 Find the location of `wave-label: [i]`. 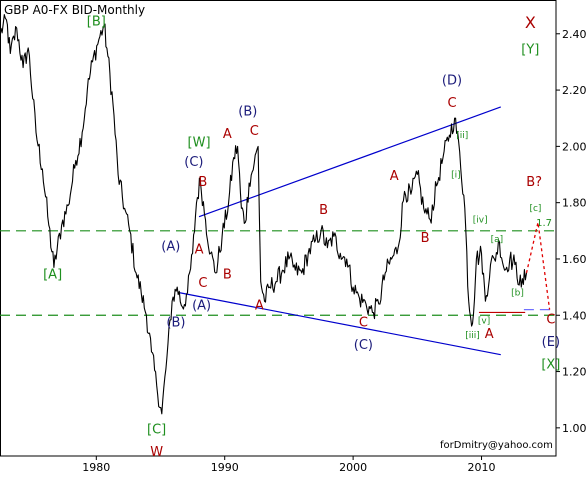

wave-label: [i] is located at coordinates (456, 175).